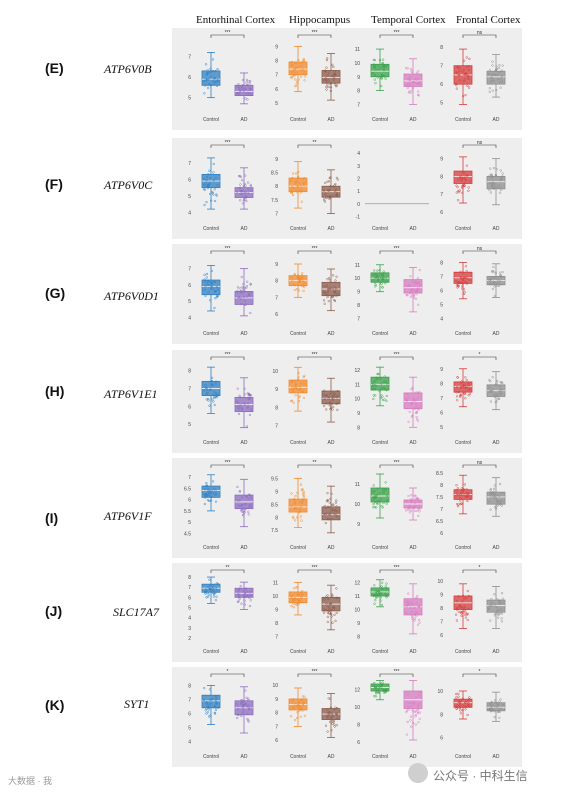 Image resolution: width=582 pixels, height=793 pixels. I want to click on ytick-label: 11, so click(357, 597).